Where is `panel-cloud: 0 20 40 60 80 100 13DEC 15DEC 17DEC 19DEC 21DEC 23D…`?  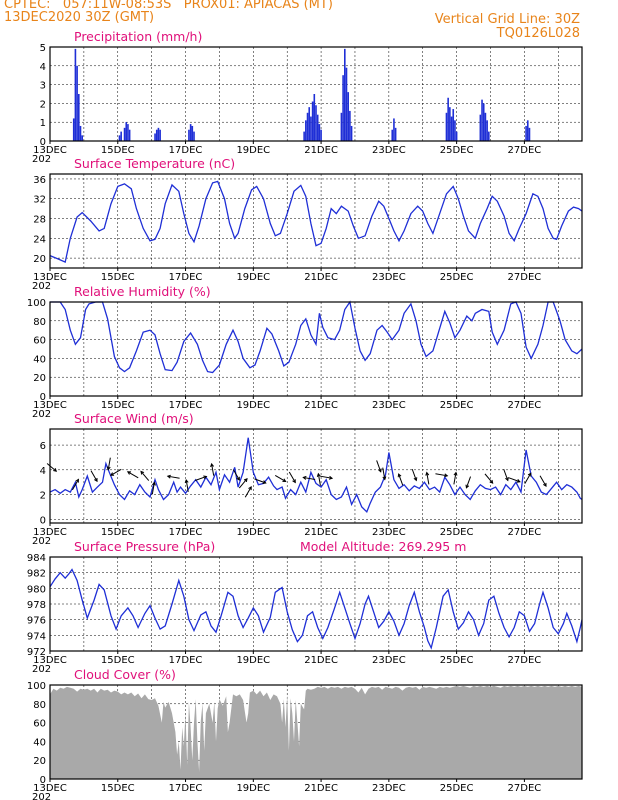 panel-cloud: 0 20 40 60 80 100 13DEC 15DEC 17DEC 19DEC 21DEC 23D… is located at coordinates (305, 733).